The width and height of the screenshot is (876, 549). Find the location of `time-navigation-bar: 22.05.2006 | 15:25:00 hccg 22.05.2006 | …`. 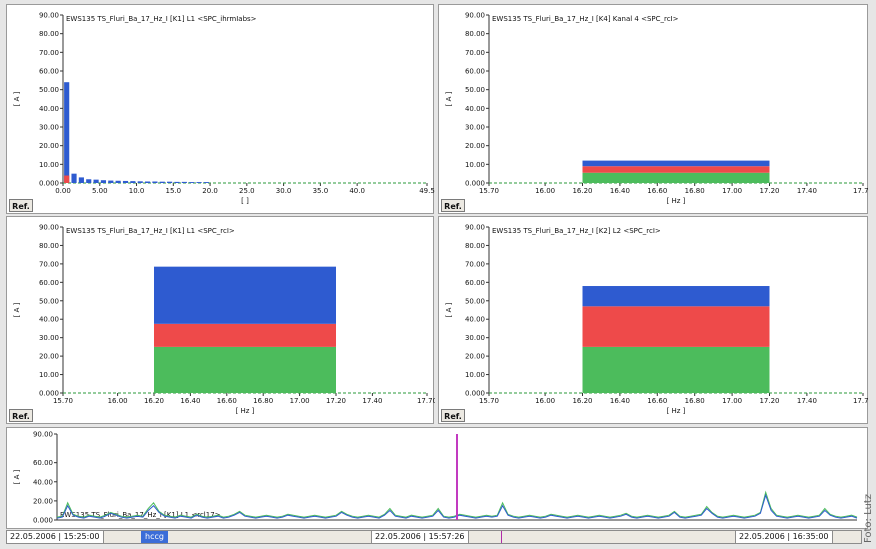

time-navigation-bar: 22.05.2006 | 15:25:00 hccg 22.05.2006 | … is located at coordinates (434, 537).